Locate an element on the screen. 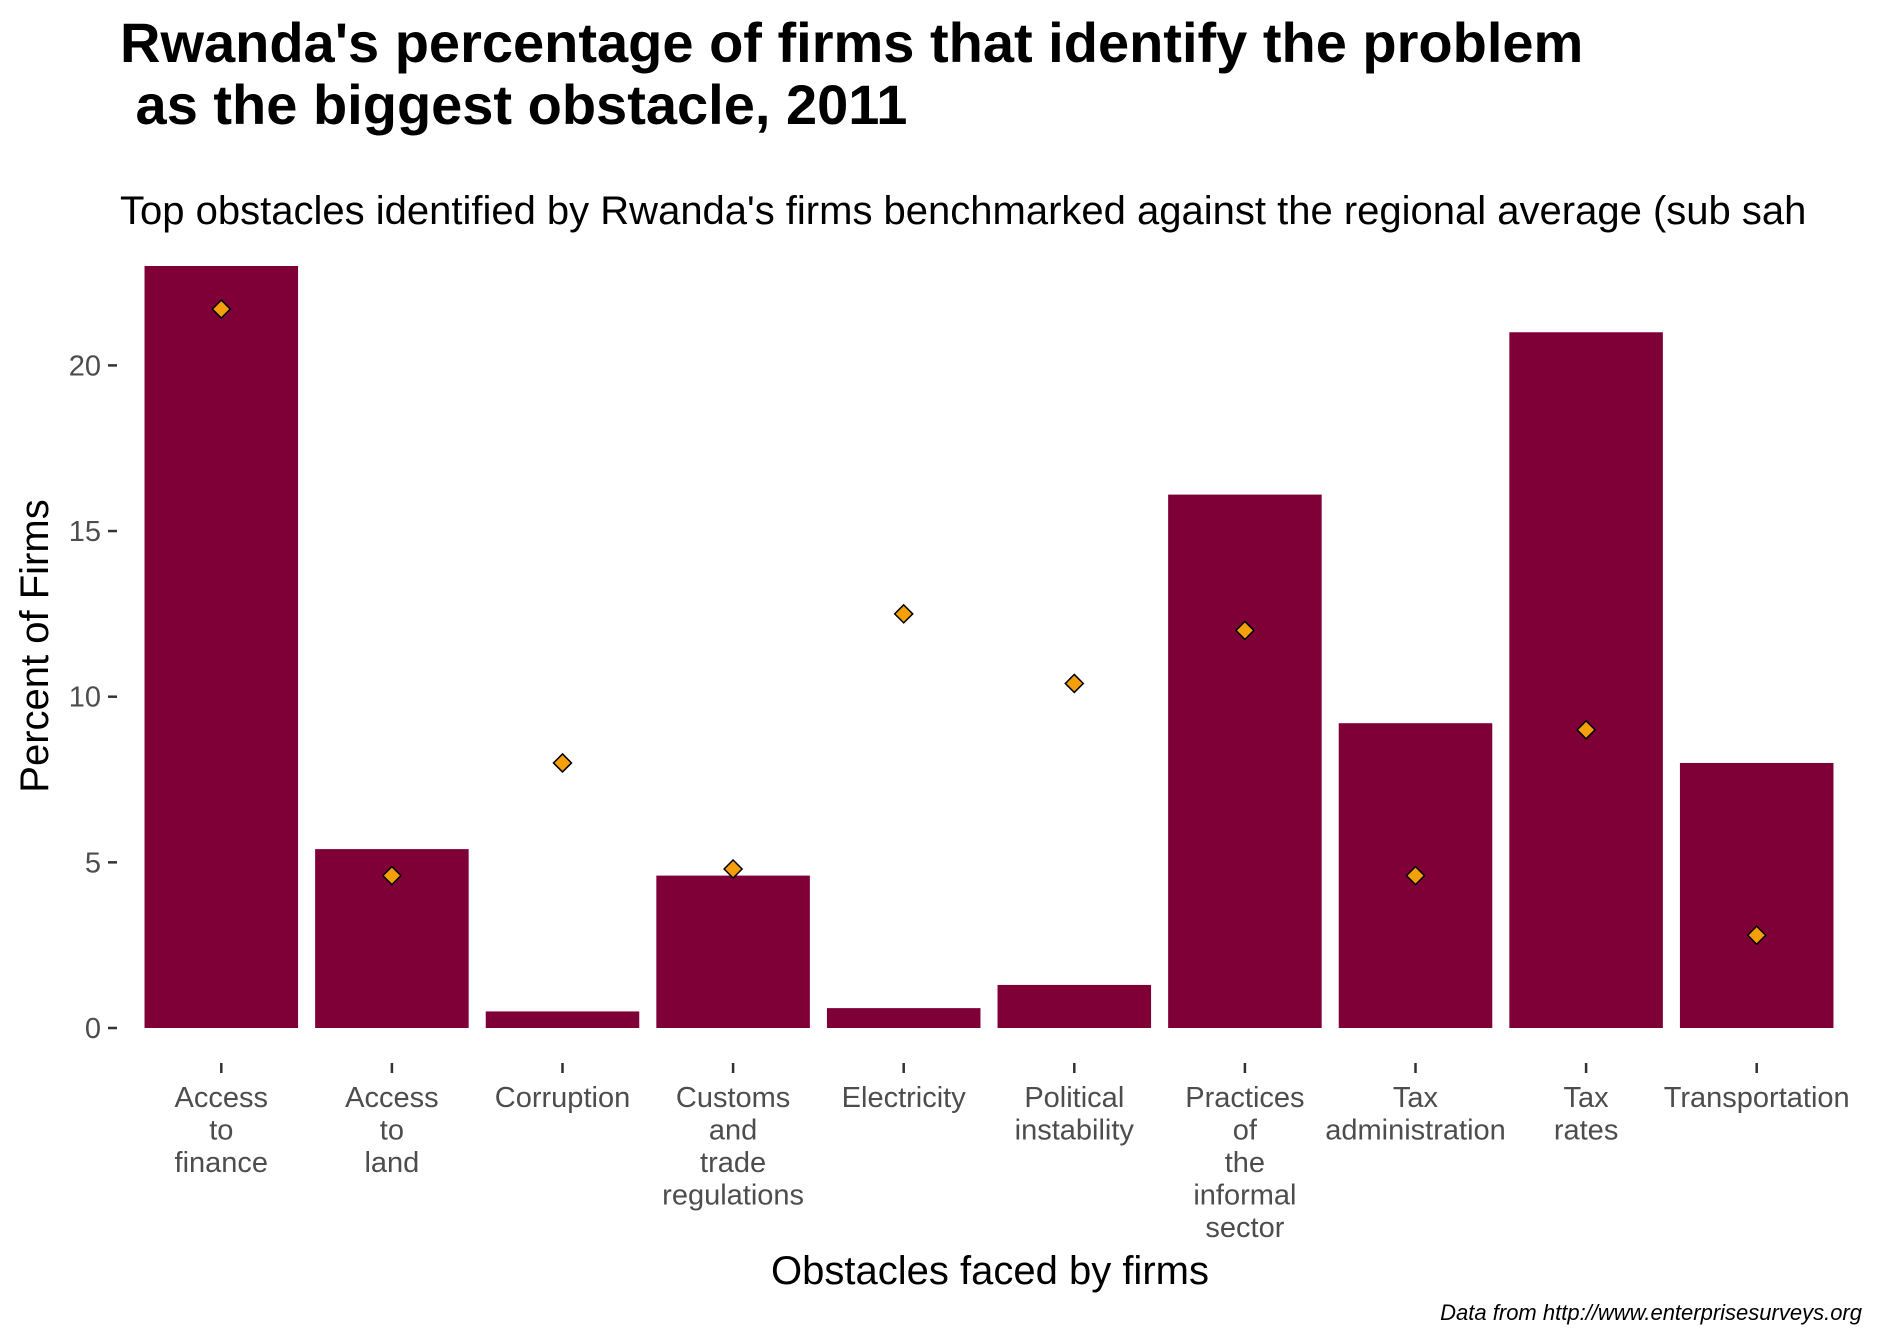 The image size is (1881, 1343). x-tick-label-line: the is located at coordinates (1245, 1163).